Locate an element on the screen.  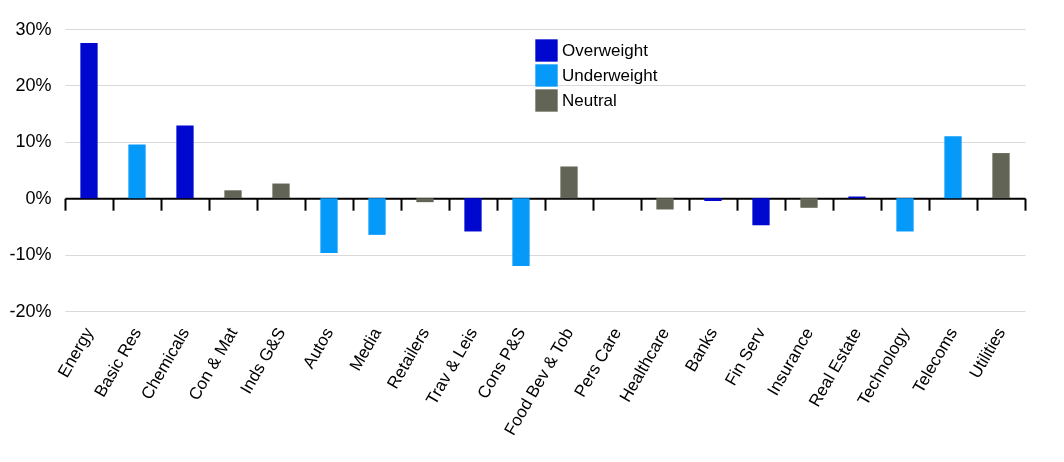
legend-label: Neutral is located at coordinates (589, 100).